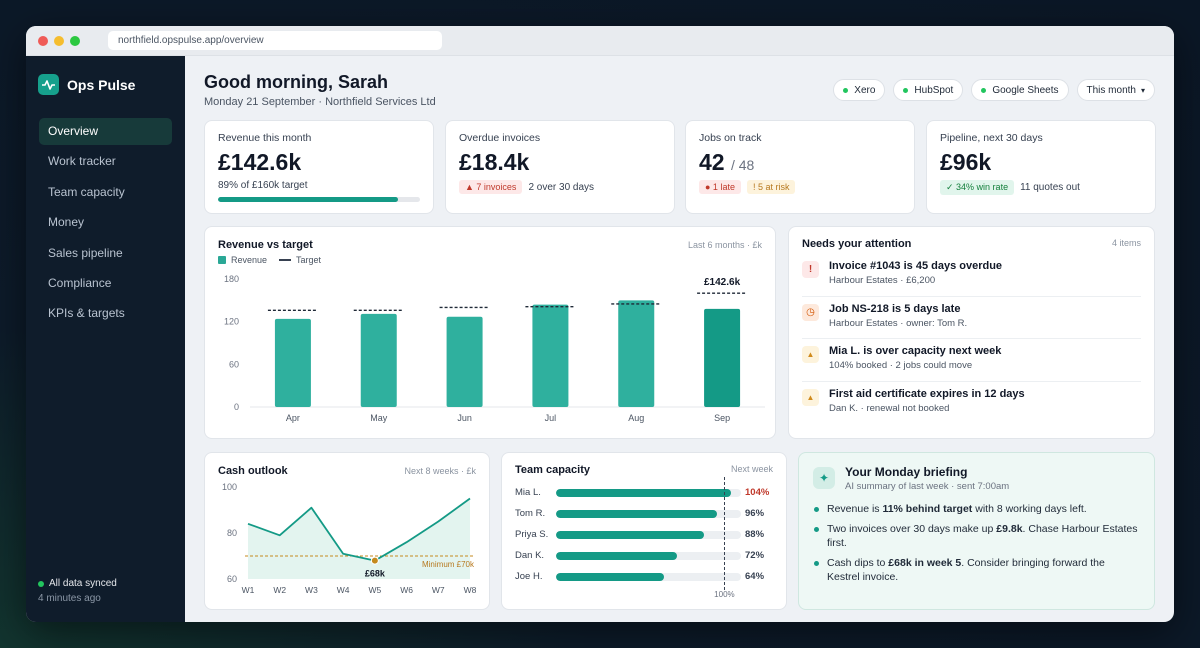  I want to click on card-title: Needs your attention, so click(857, 244).